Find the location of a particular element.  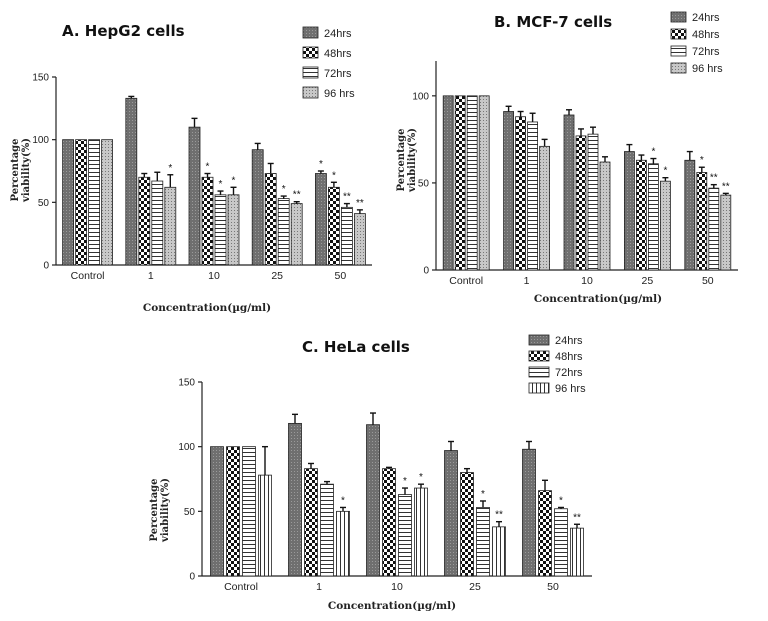

x-tick-label: Control is located at coordinates (466, 281).